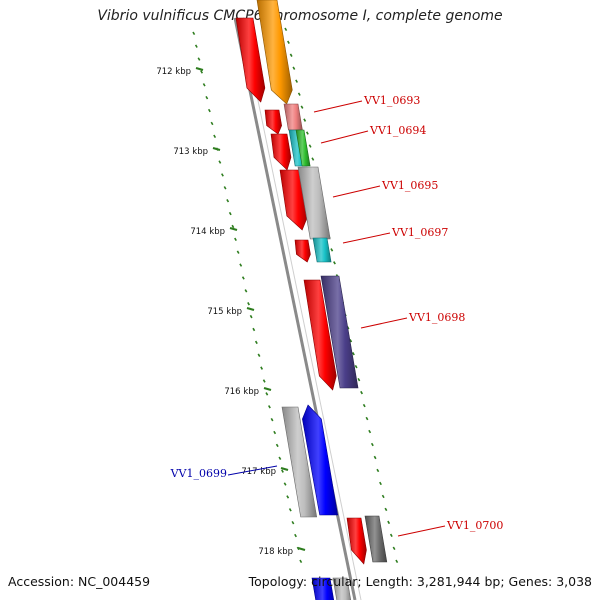  What do you see at coordinates (274, 52) in the screenshot?
I see `gene-orange` at bounding box center [274, 52].